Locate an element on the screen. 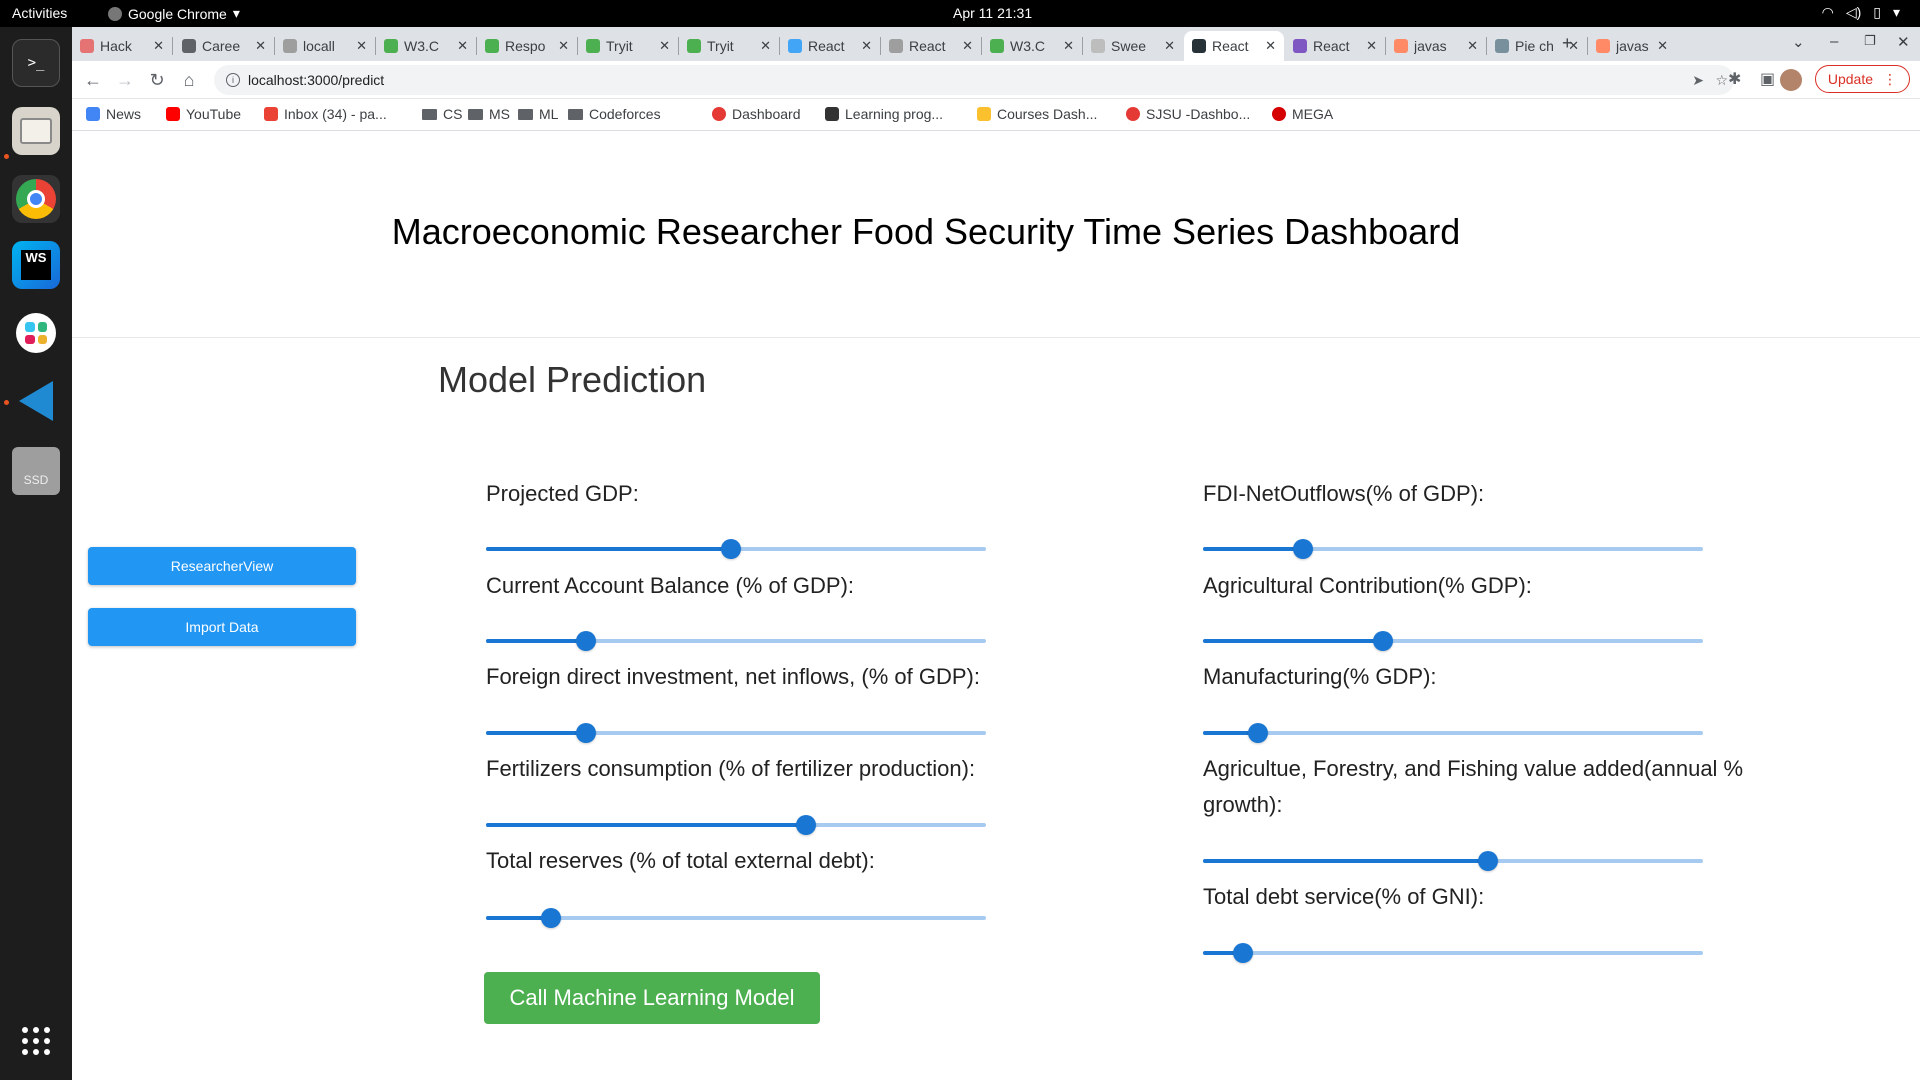  slack-icon is located at coordinates (36, 333).